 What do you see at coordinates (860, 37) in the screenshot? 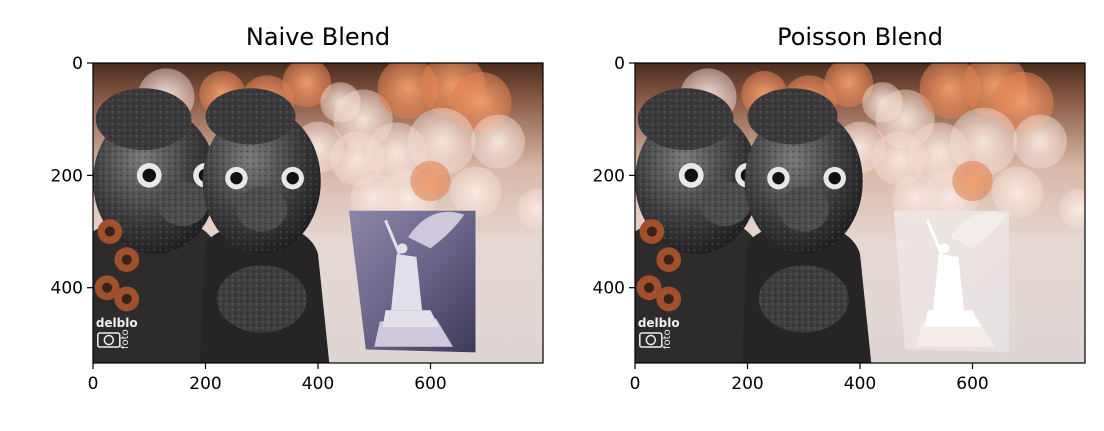
I see `chart-title: Poisson Blend` at bounding box center [860, 37].